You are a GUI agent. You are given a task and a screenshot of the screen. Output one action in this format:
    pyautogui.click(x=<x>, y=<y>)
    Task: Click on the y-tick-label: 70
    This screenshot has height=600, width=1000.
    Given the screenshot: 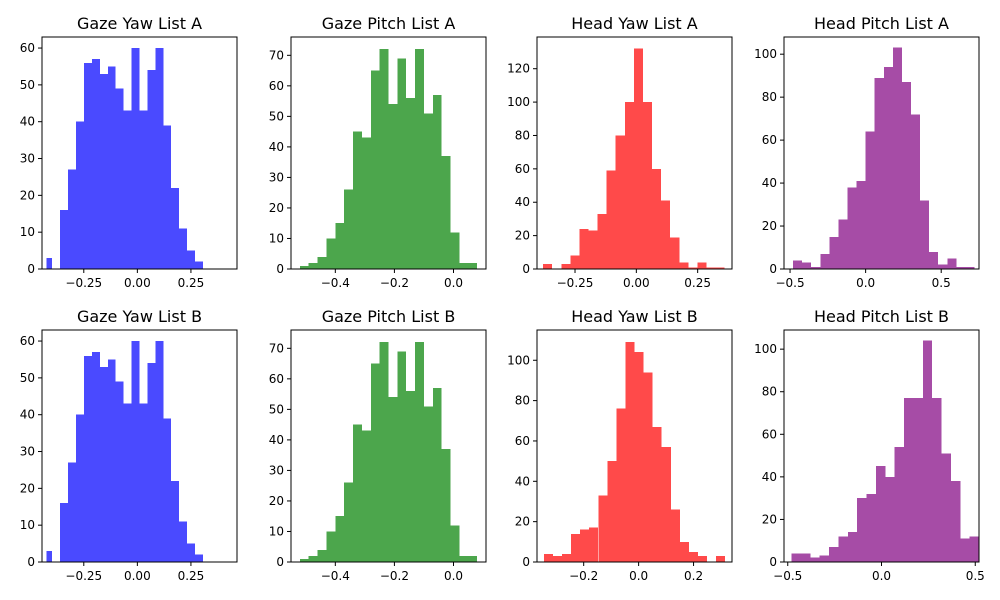 What is the action you would take?
    pyautogui.click(x=276, y=55)
    